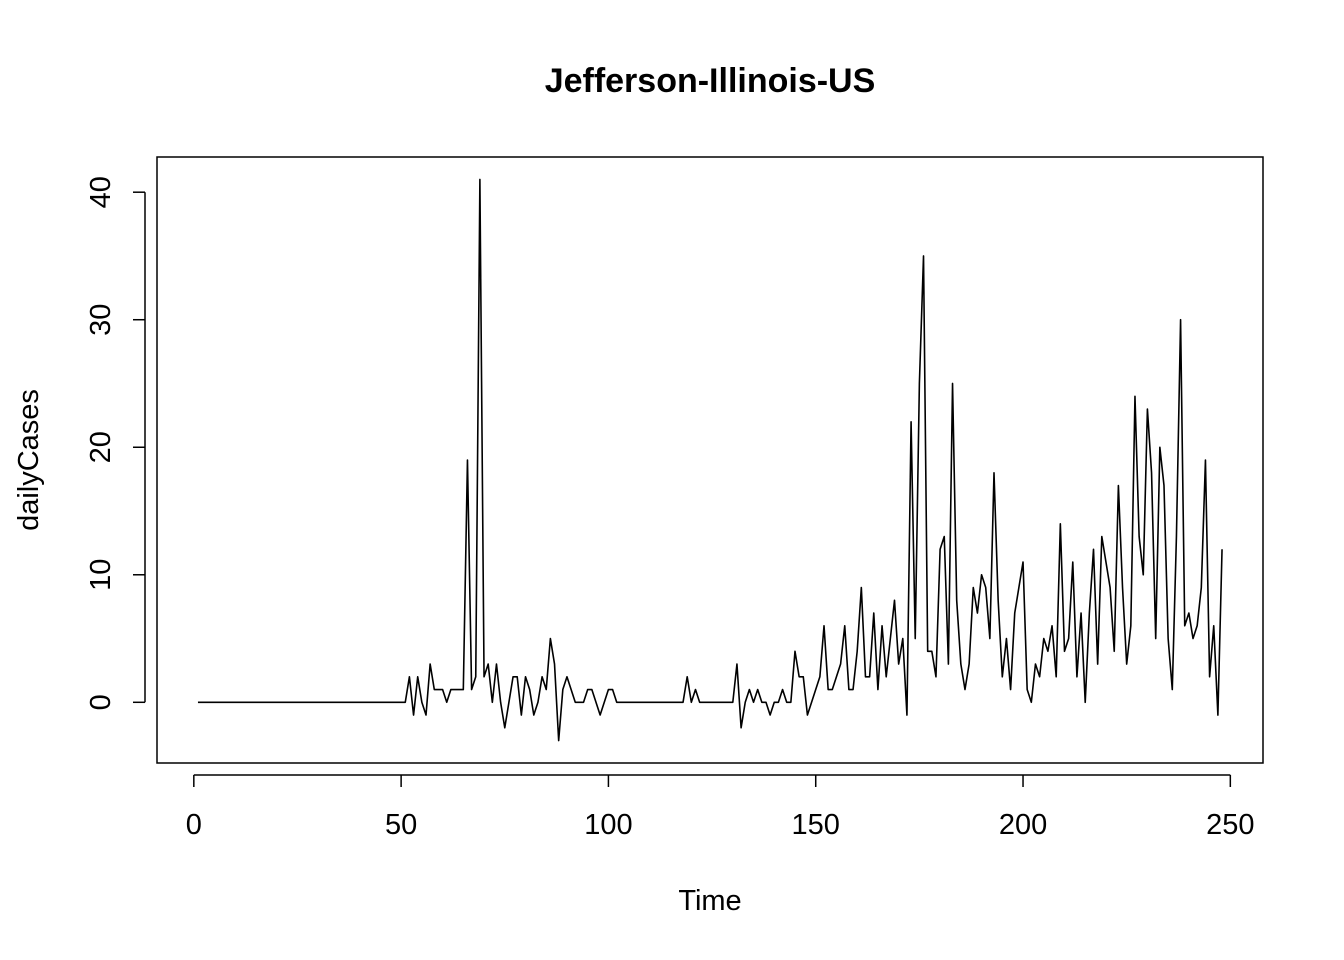  Describe the element at coordinates (720, 807) in the screenshot. I see `x-axis: 0 50 100 150 200 250` at that location.